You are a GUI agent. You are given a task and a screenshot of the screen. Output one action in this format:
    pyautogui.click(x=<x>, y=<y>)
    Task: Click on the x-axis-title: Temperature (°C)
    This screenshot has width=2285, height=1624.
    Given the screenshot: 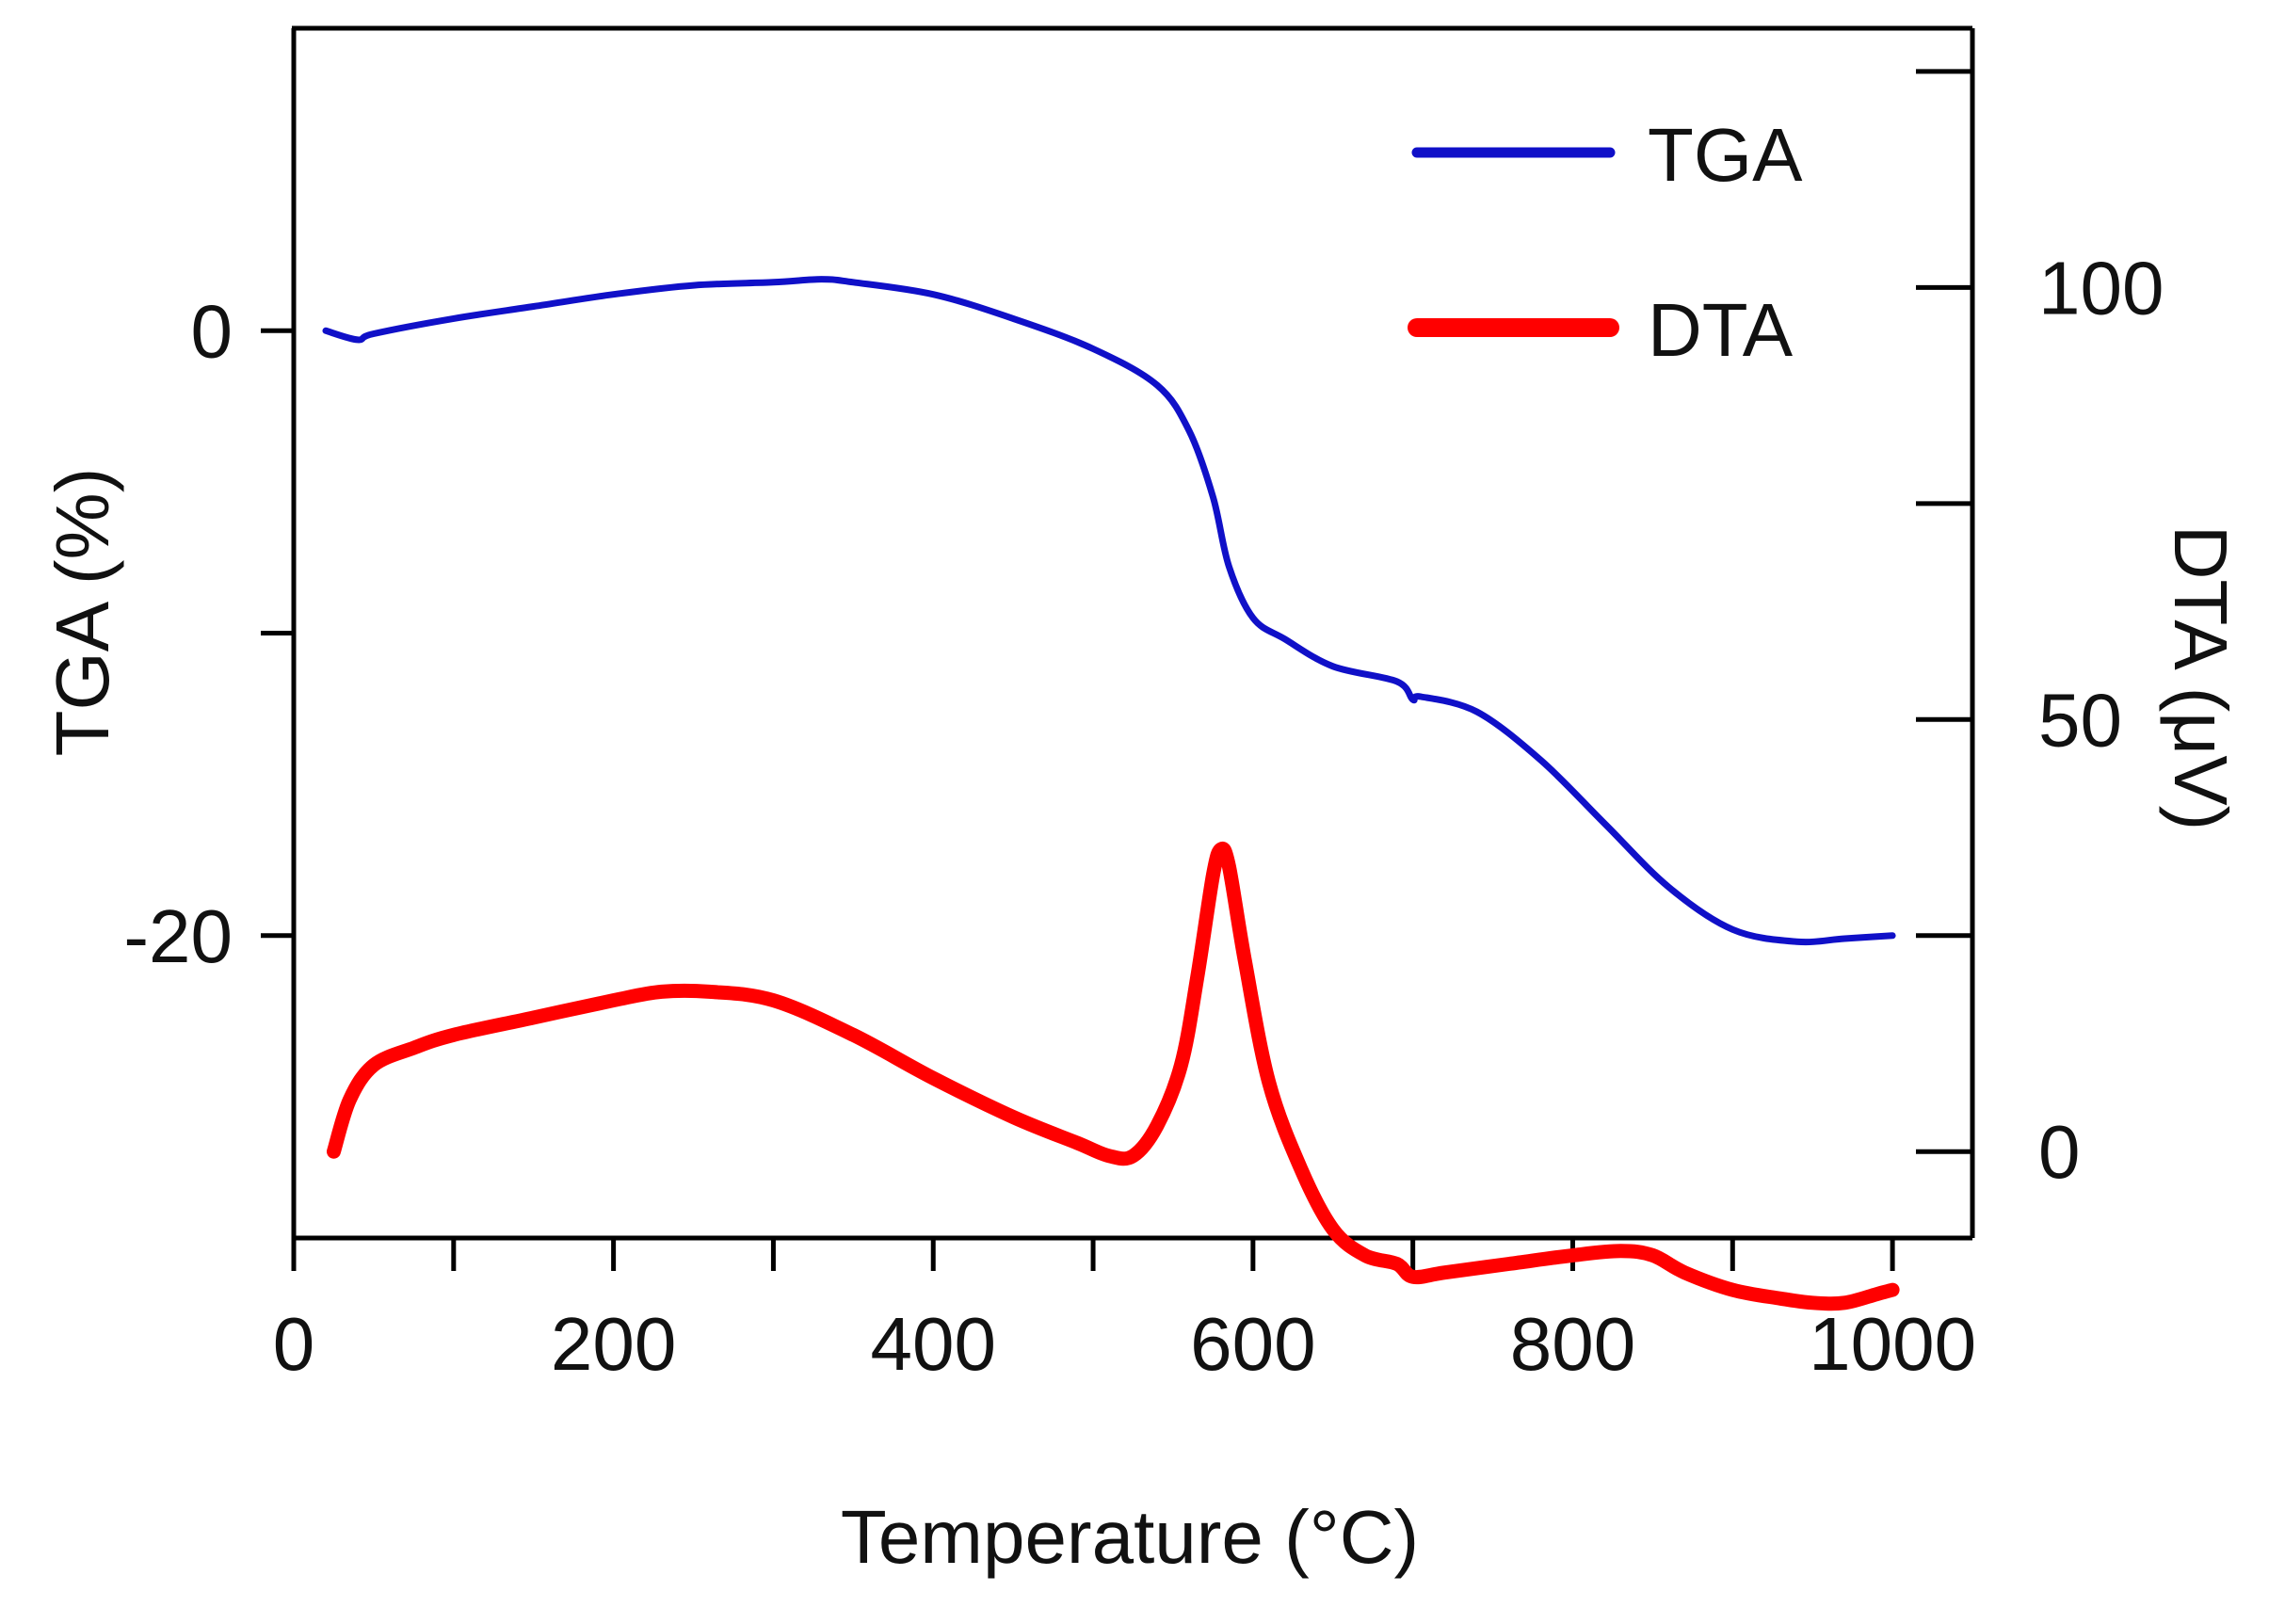 What is the action you would take?
    pyautogui.click(x=1130, y=1537)
    